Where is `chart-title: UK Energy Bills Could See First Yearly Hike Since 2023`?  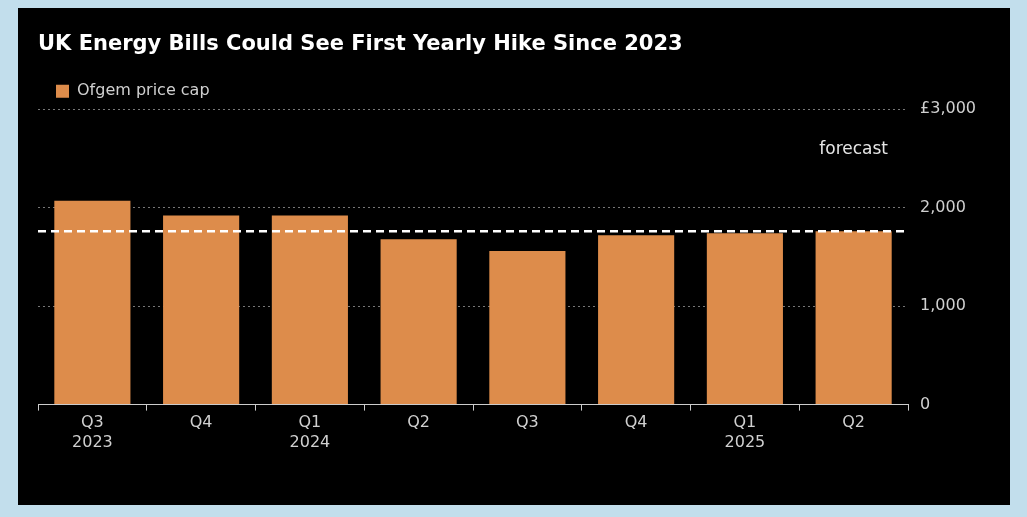
chart-title: UK Energy Bills Could See First Yearly Hike Since 2023 is located at coordinates (360, 43).